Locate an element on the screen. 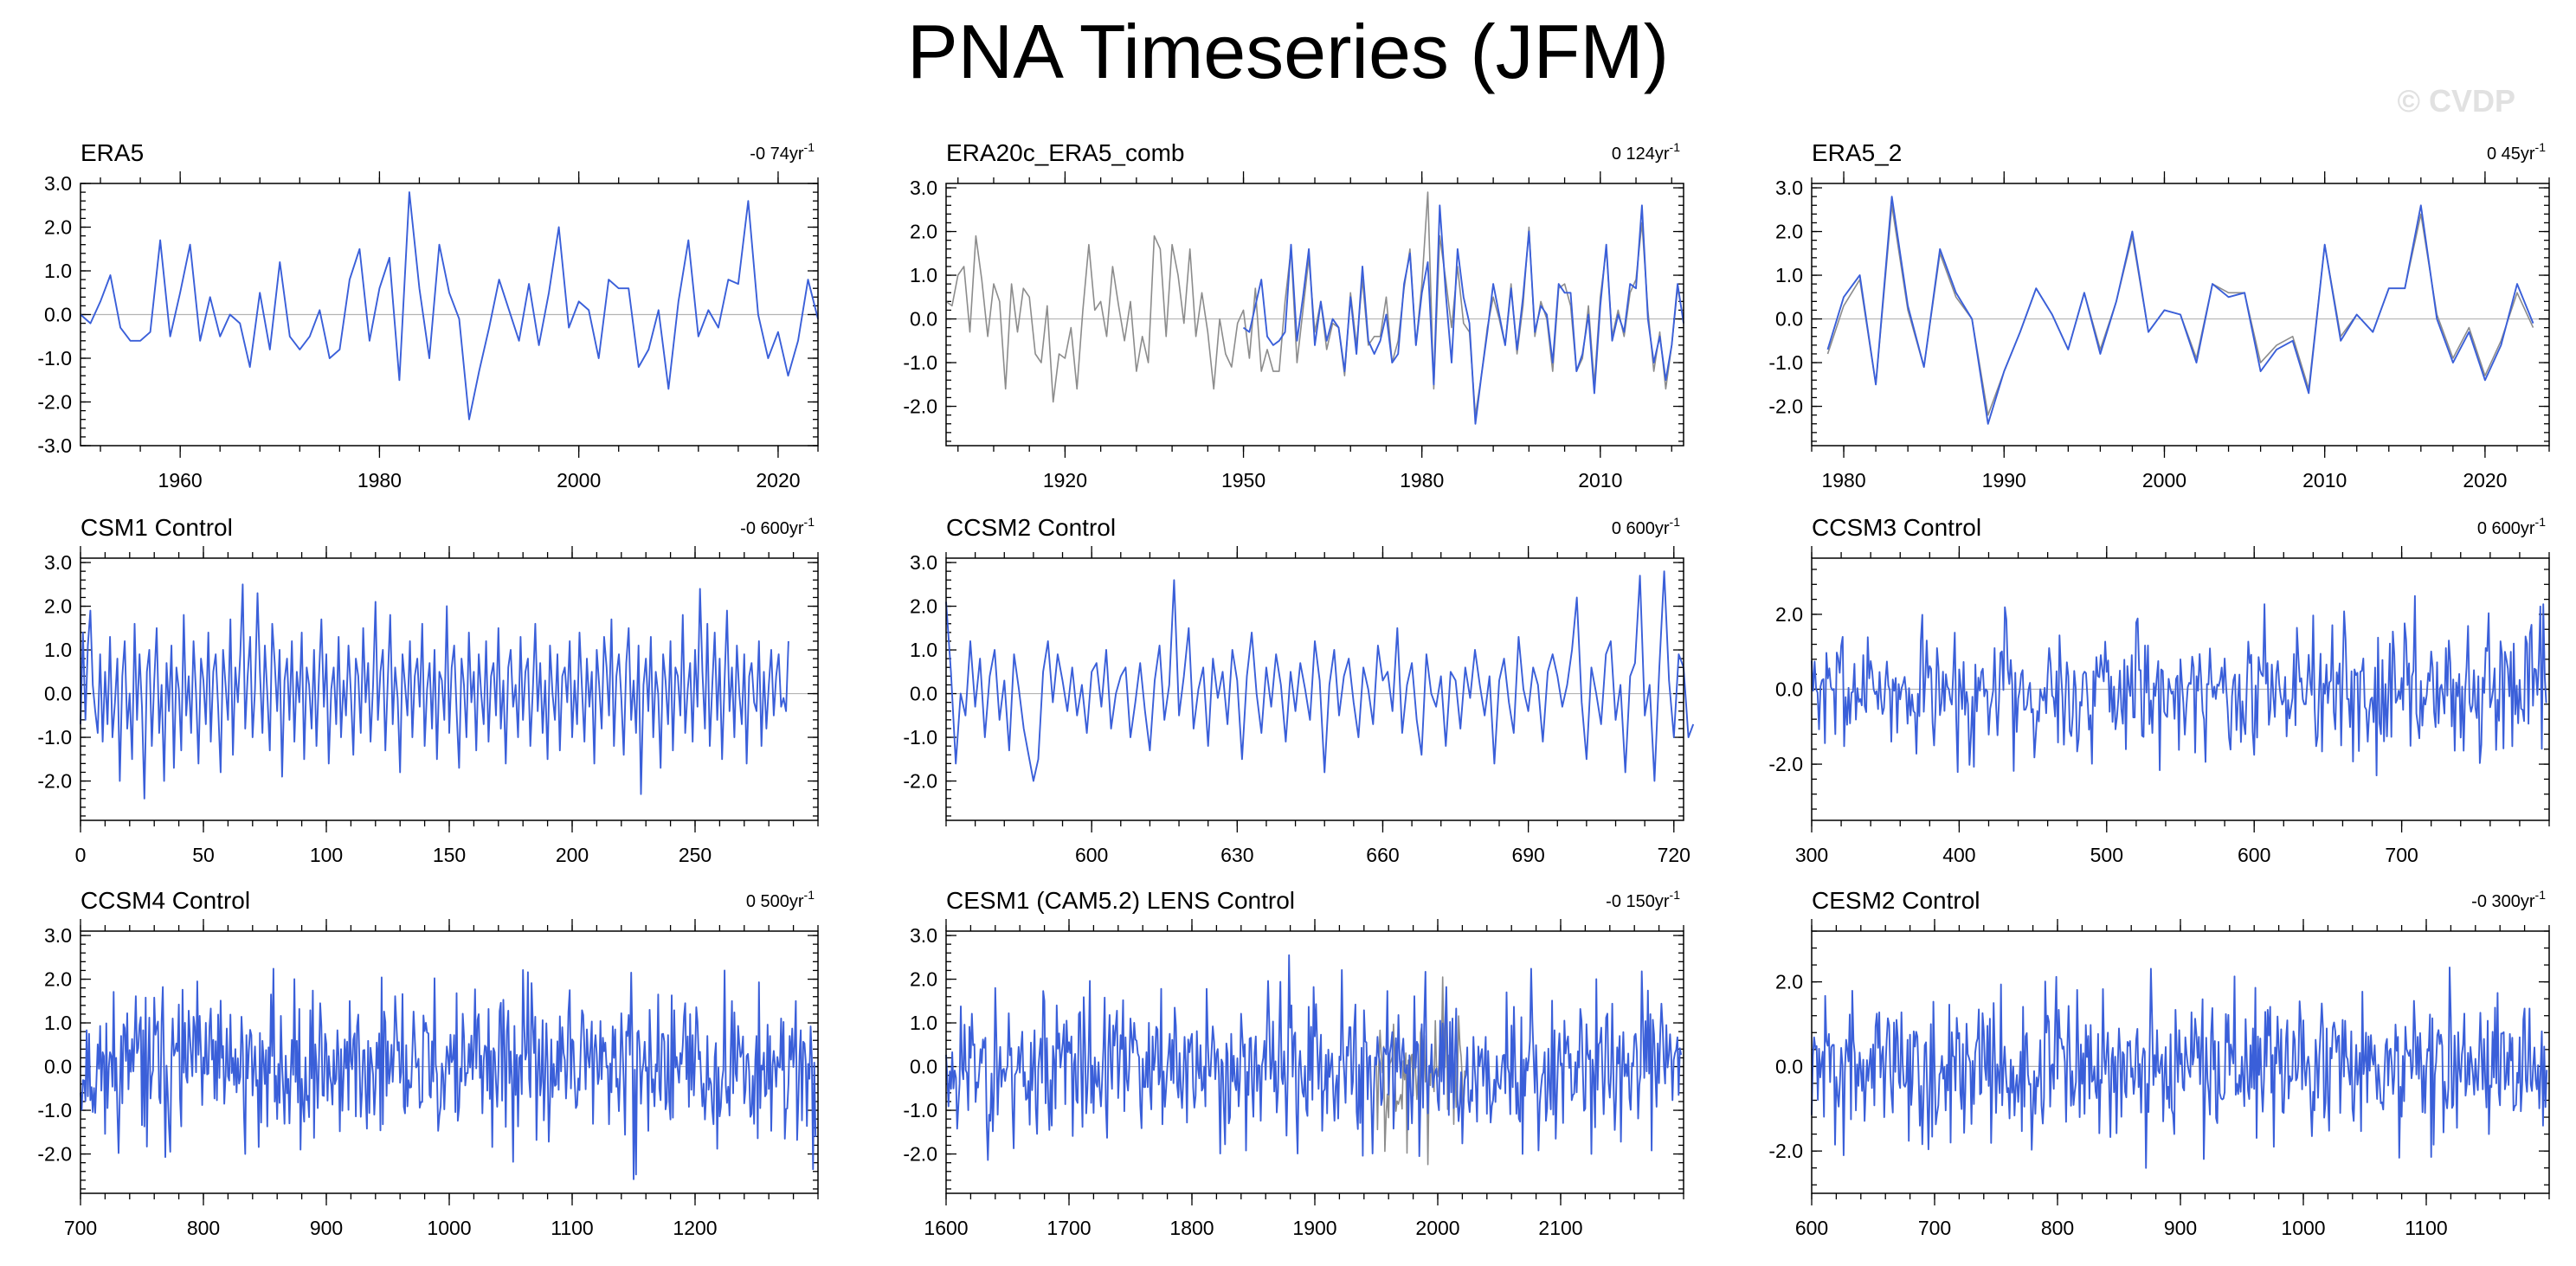  x-tick-label: 0 is located at coordinates (81, 855).